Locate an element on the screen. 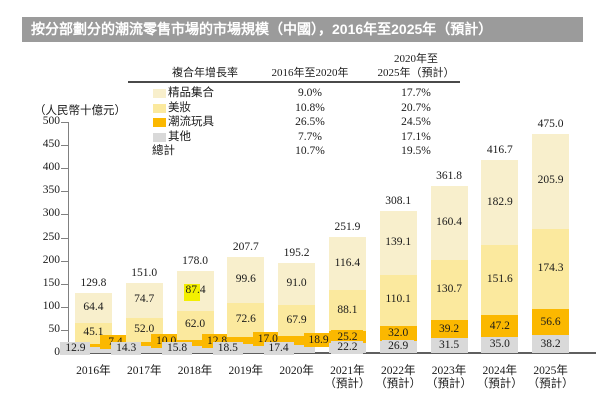 This screenshot has height=406, width=604. x-axis-label: 2017年 is located at coordinates (144, 371).